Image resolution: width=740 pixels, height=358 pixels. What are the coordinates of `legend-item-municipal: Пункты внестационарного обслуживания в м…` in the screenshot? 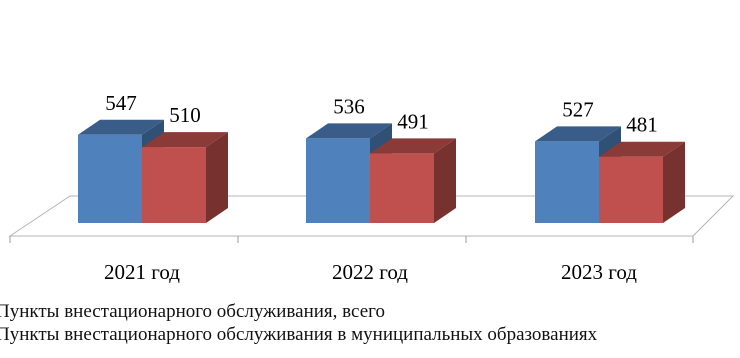 It's located at (370, 334).